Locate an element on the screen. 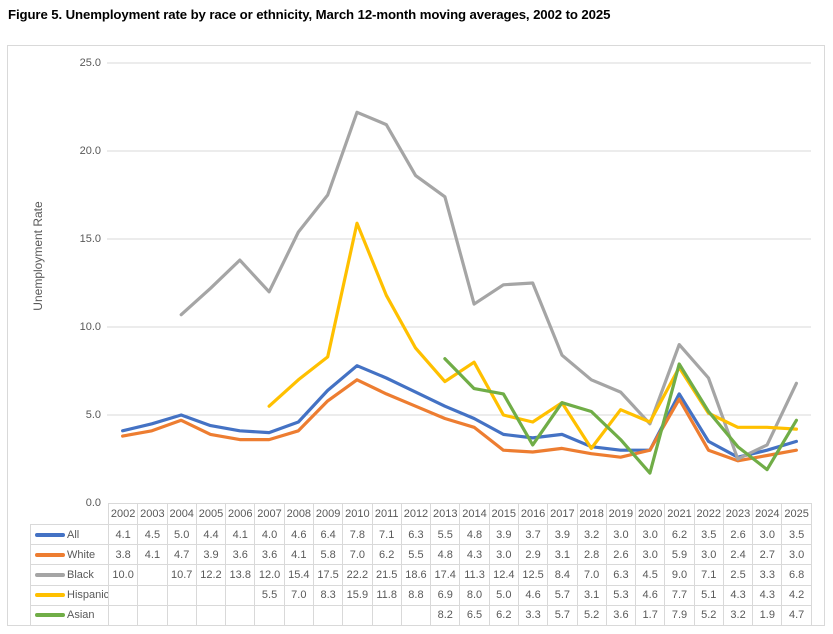 The height and width of the screenshot is (634, 833). legend-label: All is located at coordinates (73, 534).